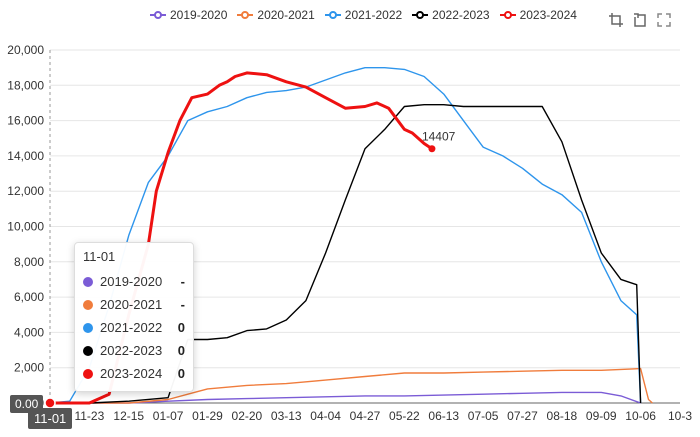  What do you see at coordinates (99, 256) in the screenshot?
I see `tooltip-title: 11-01` at bounding box center [99, 256].